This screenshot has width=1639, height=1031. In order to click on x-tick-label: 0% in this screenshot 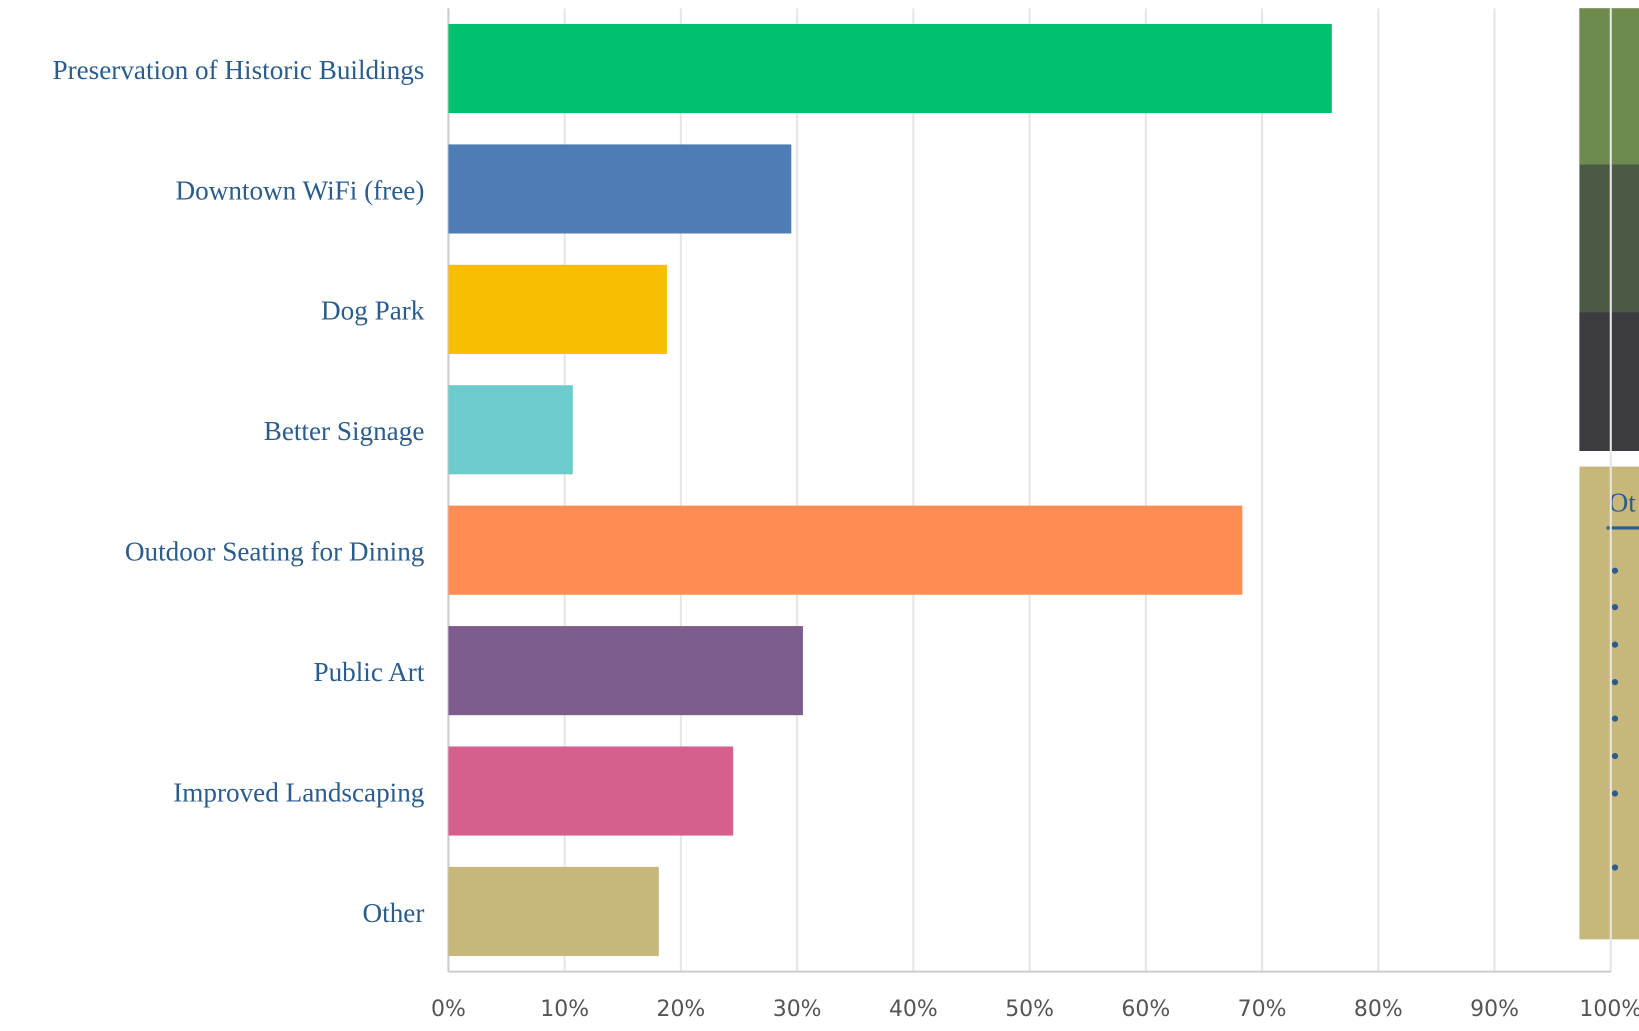, I will do `click(448, 1009)`.